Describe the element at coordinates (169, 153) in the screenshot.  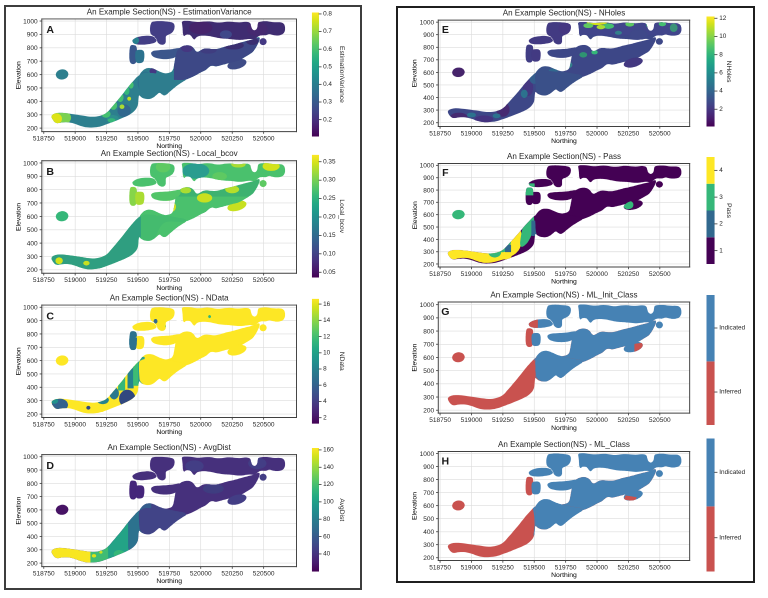
I see `svg-text:An Example Section(NS) - Local: An Example Section(NS) - Local_bcov` at that location.